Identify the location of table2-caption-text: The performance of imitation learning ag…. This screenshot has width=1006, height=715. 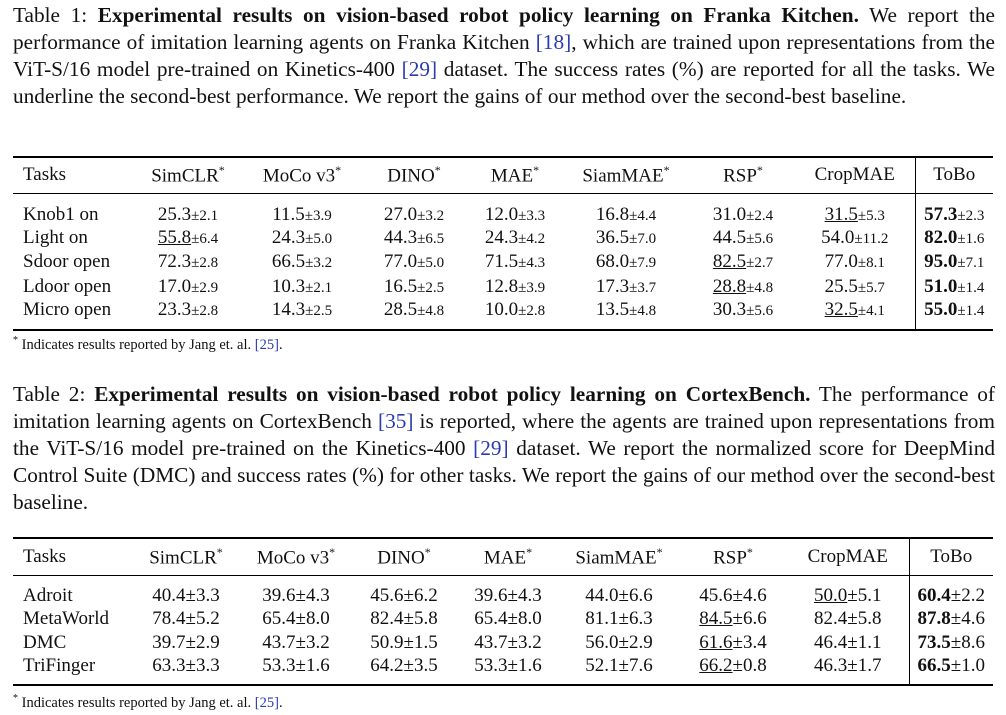
(504, 407).